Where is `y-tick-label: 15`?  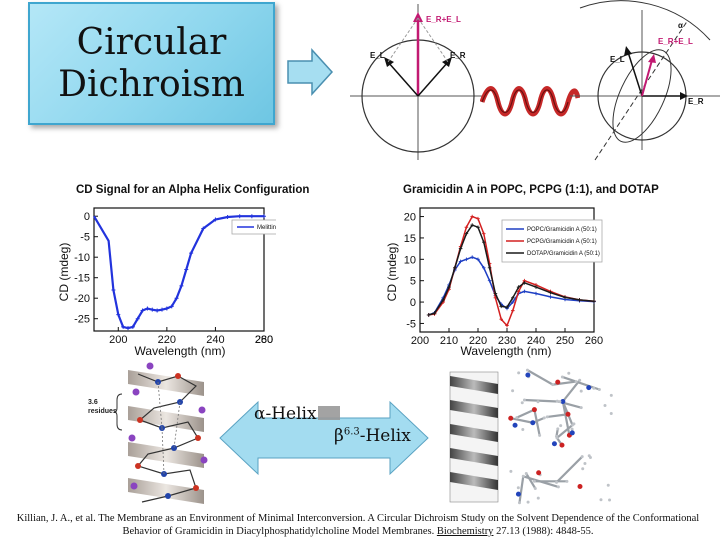 y-tick-label: 15 is located at coordinates (410, 239).